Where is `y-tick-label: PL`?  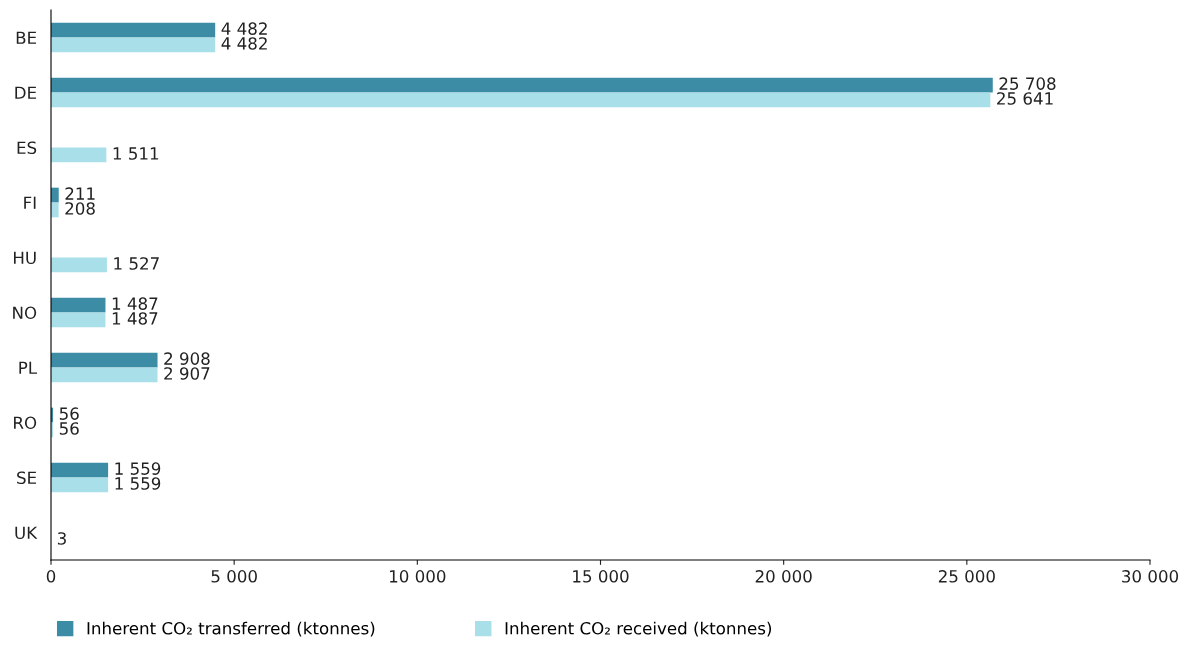 y-tick-label: PL is located at coordinates (28, 367).